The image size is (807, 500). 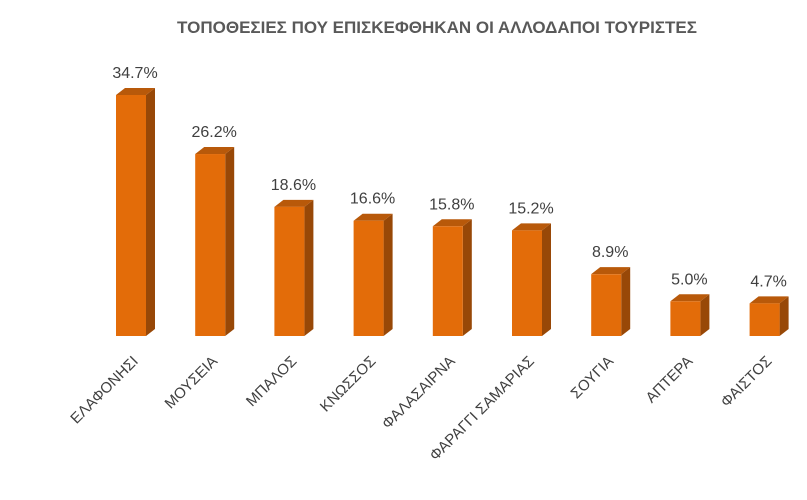 I want to click on data-label: 5.0%, so click(x=689, y=279).